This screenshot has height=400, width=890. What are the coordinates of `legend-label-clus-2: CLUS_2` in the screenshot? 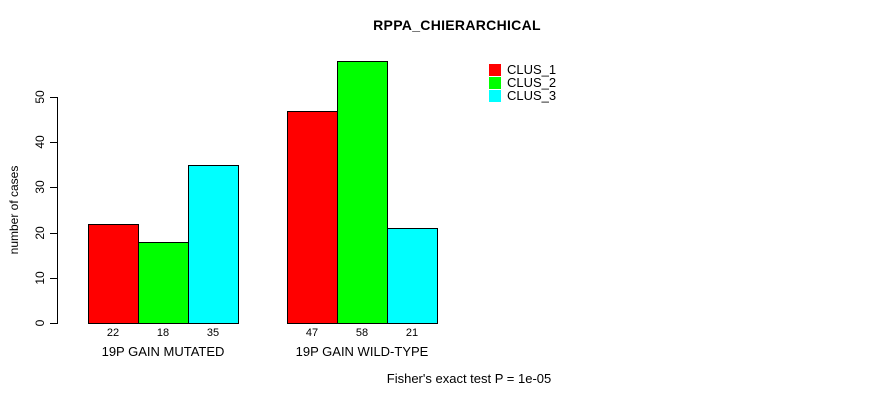 It's located at (532, 82).